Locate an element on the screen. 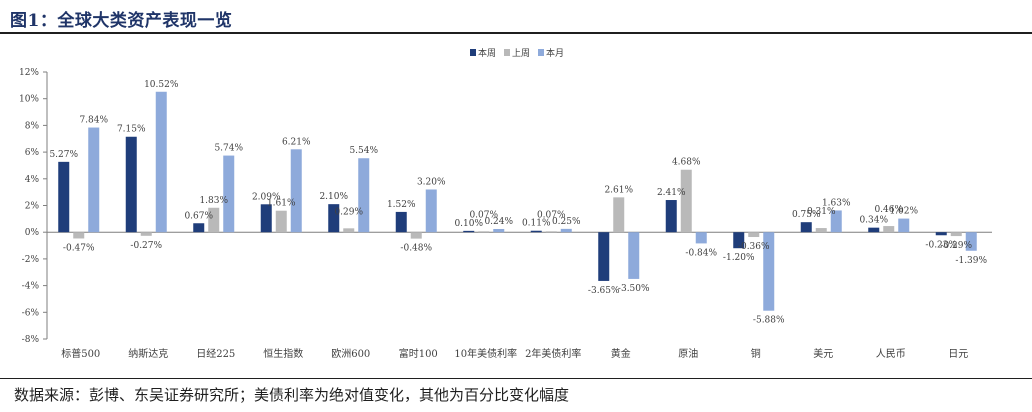 The width and height of the screenshot is (1032, 412). x-tick-label: 欧洲600 is located at coordinates (350, 354).